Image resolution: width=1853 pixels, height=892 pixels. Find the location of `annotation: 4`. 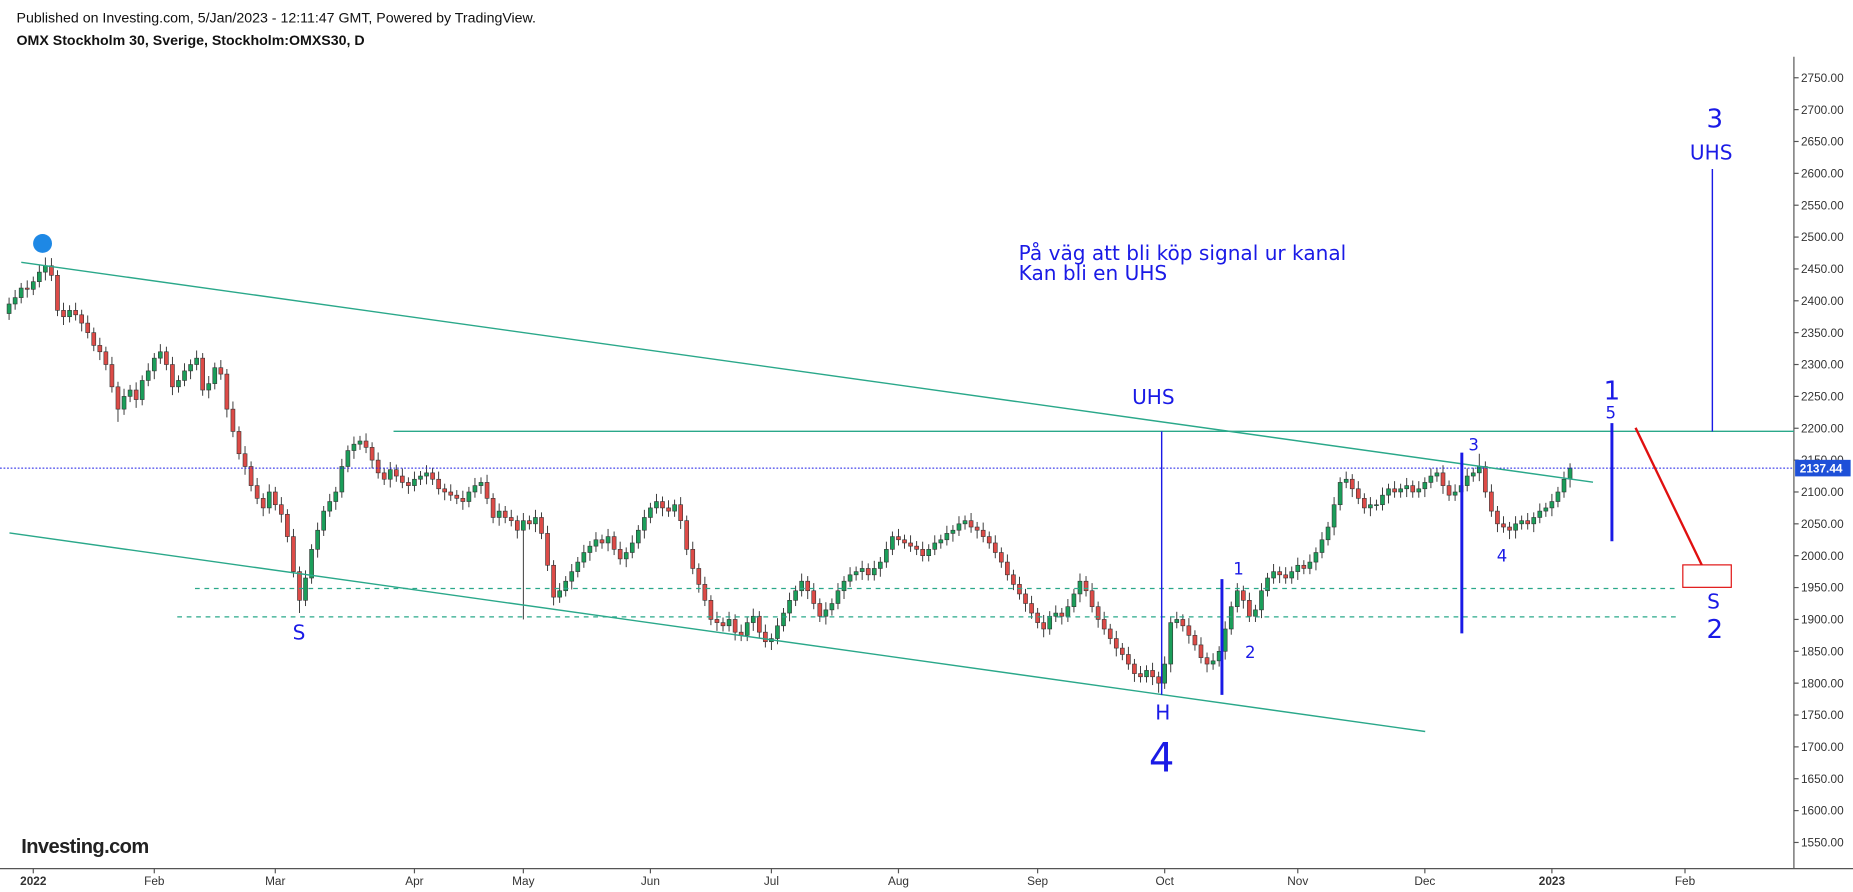

annotation: 4 is located at coordinates (1162, 759).